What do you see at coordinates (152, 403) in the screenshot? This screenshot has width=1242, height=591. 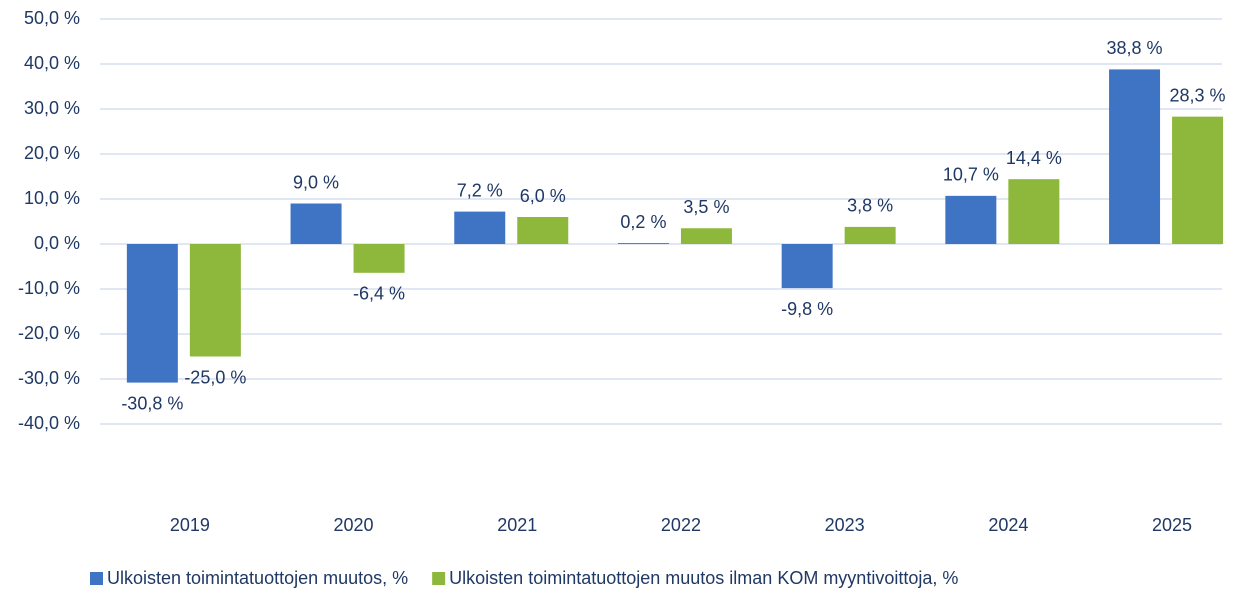 I see `data-label: -30,8 %` at bounding box center [152, 403].